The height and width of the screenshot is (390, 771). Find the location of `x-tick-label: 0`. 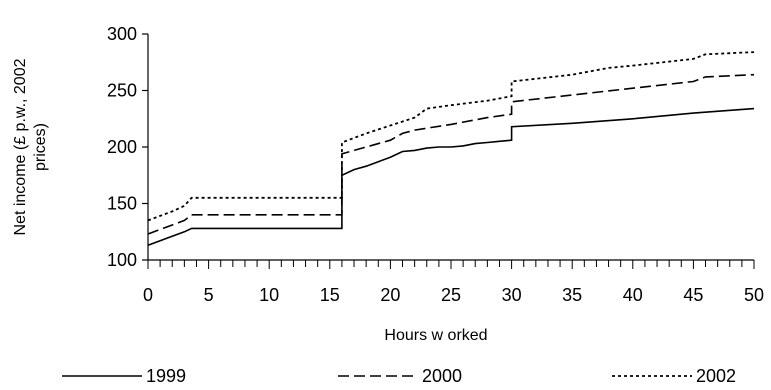

x-tick-label: 0 is located at coordinates (148, 295).